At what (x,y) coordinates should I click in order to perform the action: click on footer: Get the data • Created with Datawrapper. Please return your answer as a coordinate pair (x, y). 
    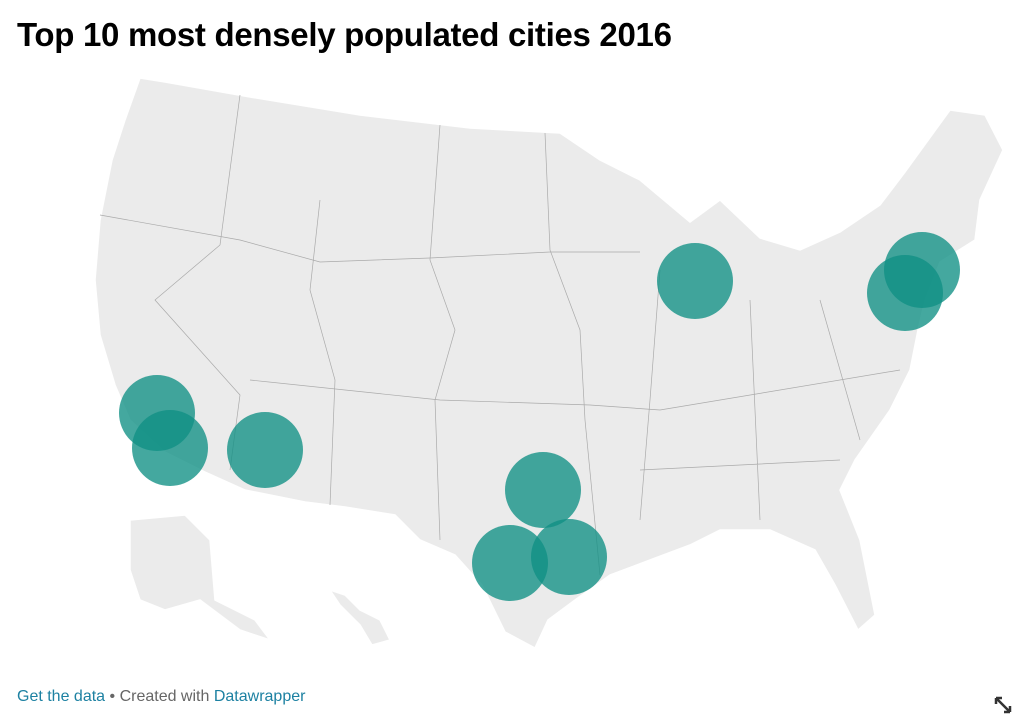
    Looking at the image, I should click on (161, 697).